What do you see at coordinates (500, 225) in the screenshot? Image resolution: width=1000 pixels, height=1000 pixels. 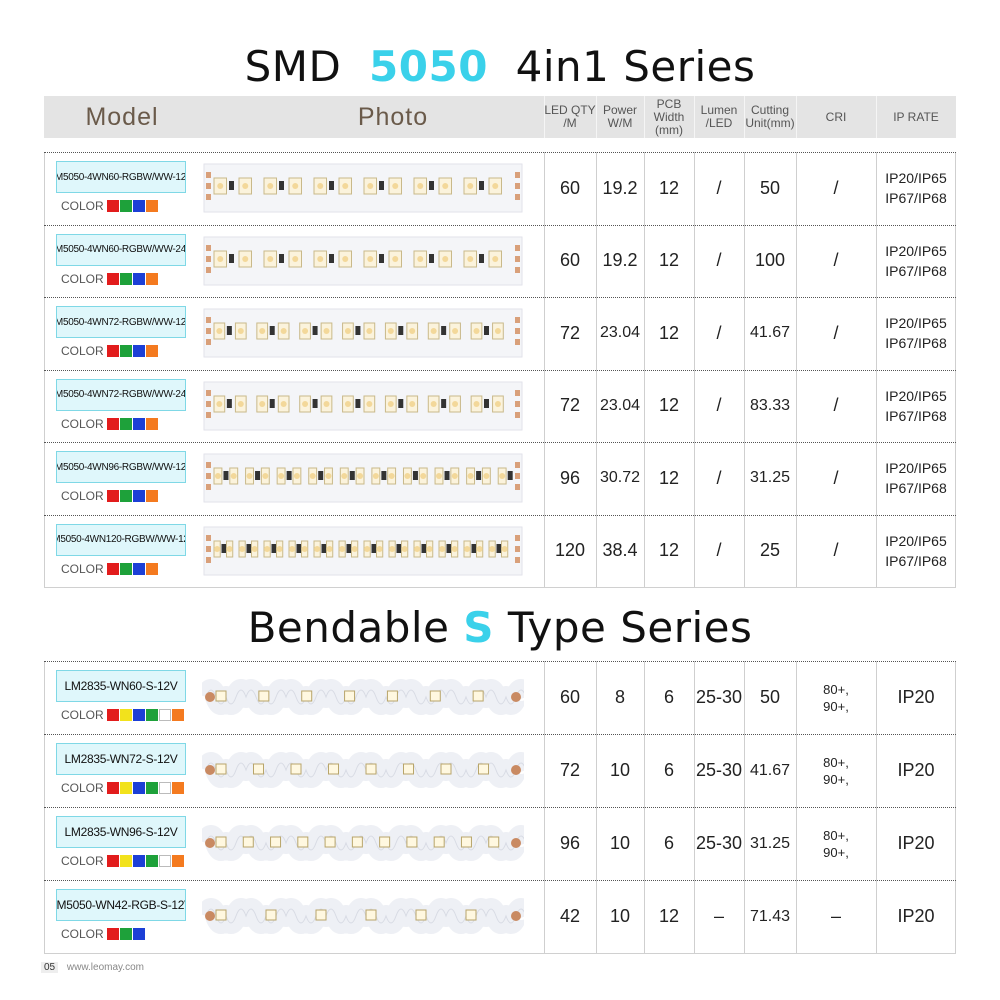 I see `row-divider` at bounding box center [500, 225].